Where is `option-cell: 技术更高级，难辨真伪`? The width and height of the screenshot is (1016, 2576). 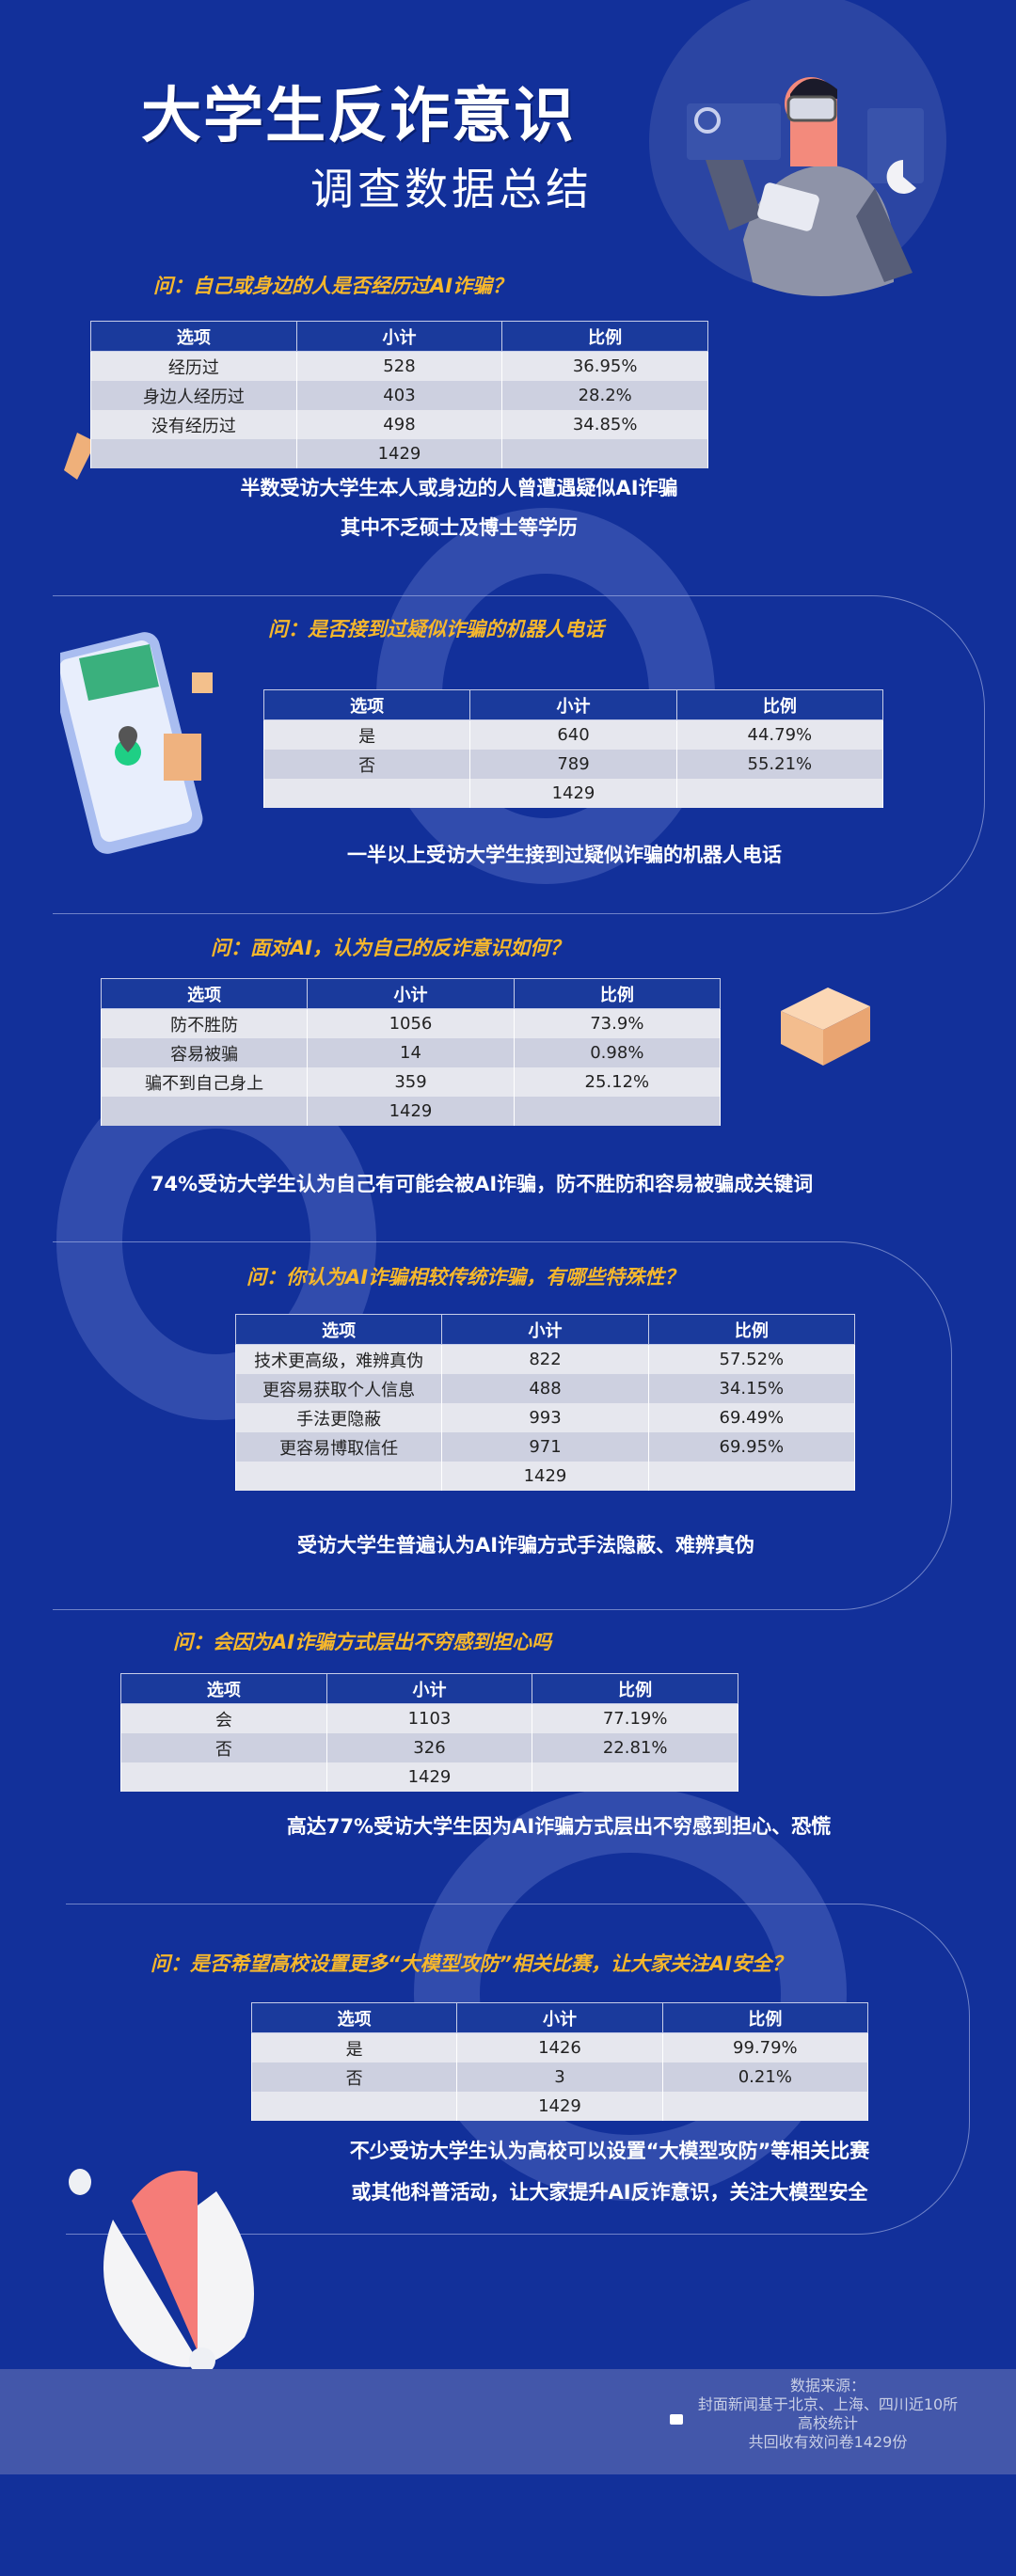 option-cell: 技术更高级，难辨真伪 is located at coordinates (339, 1359).